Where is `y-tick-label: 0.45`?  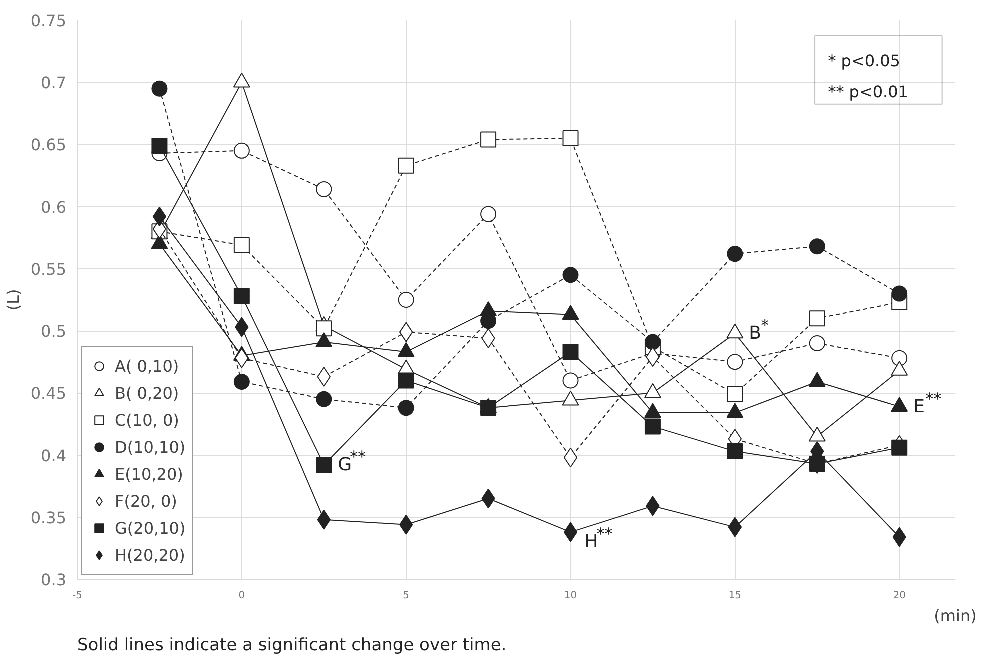 y-tick-label: 0.45 is located at coordinates (48, 394).